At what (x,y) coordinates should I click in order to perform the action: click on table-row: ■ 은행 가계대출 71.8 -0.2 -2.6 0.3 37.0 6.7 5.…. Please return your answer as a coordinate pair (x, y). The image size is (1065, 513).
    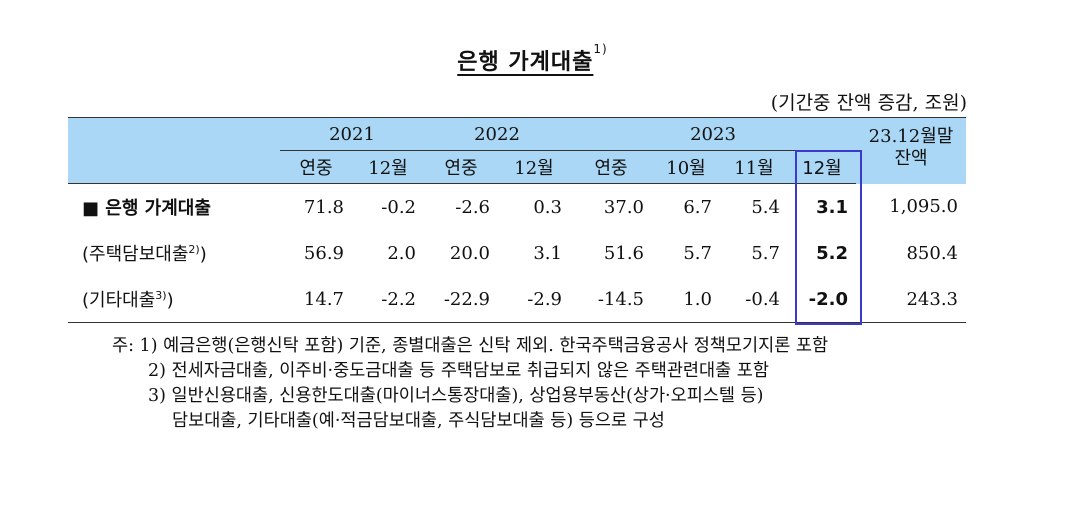
    Looking at the image, I should click on (517, 207).